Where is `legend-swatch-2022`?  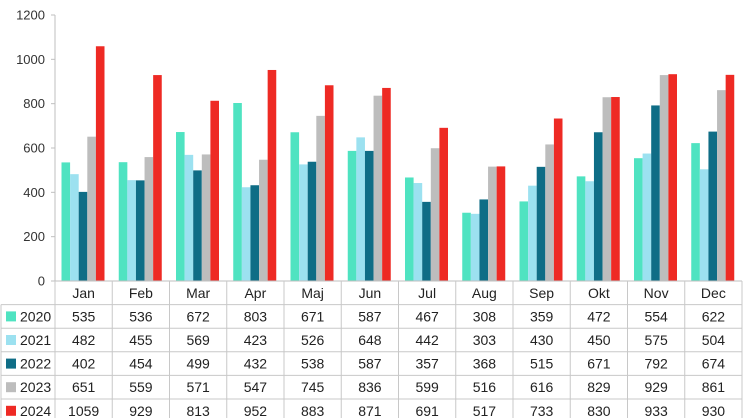 legend-swatch-2022 is located at coordinates (11, 363).